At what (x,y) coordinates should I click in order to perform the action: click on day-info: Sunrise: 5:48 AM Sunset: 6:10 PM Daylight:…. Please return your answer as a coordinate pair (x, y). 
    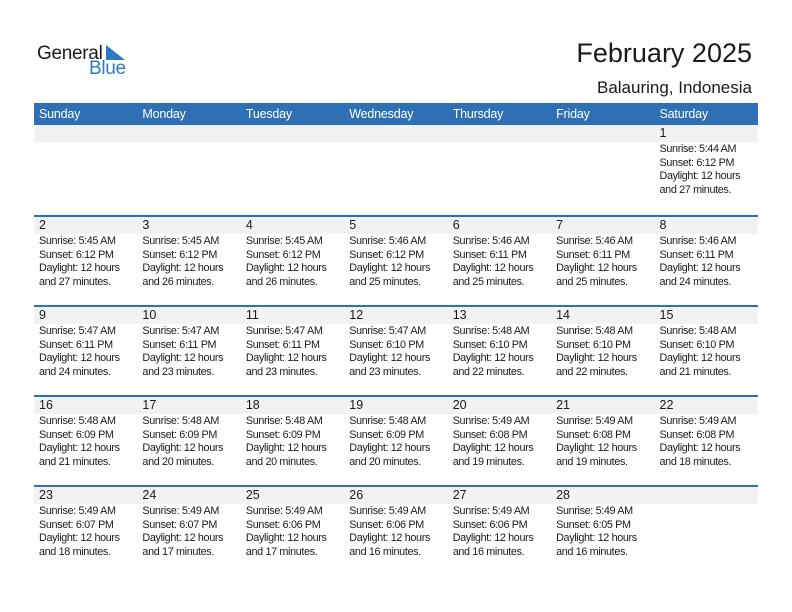
    Looking at the image, I should click on (602, 351).